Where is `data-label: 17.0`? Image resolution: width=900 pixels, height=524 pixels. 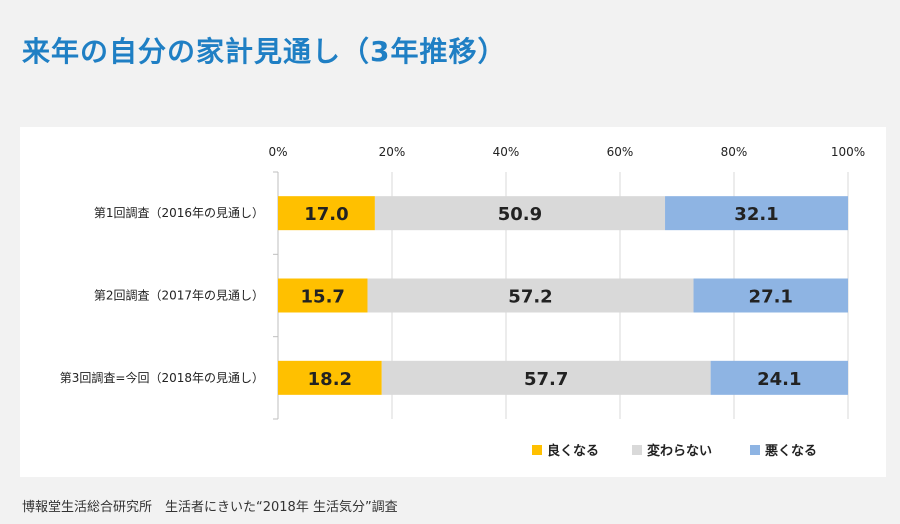 data-label: 17.0 is located at coordinates (326, 214).